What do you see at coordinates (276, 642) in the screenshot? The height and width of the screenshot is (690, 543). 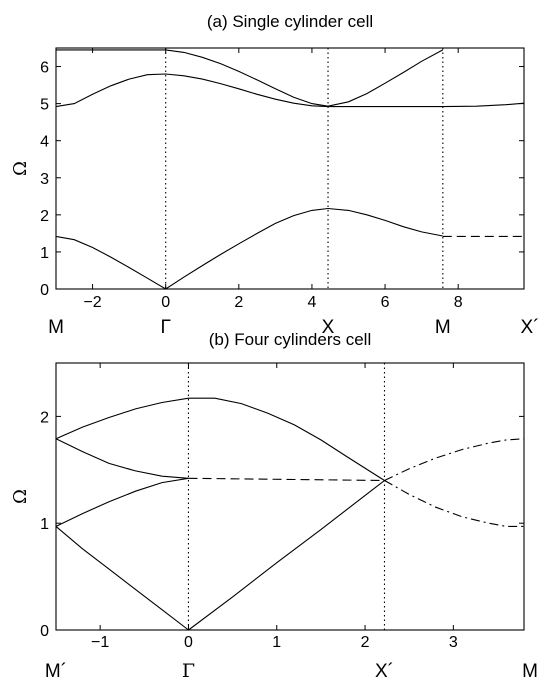 I see `x-tick-label: 1` at bounding box center [276, 642].